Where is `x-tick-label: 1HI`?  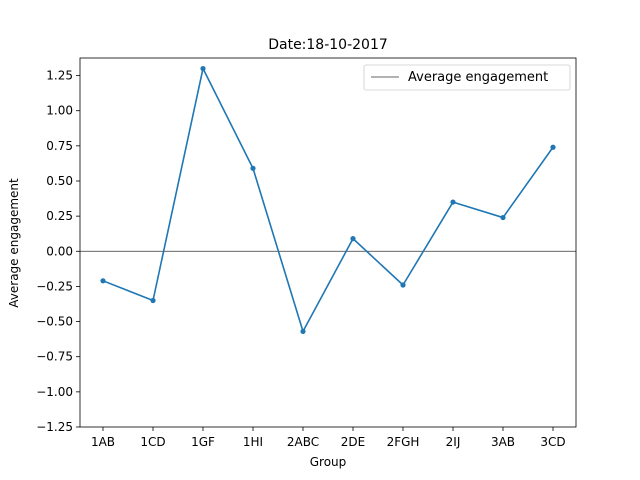
x-tick-label: 1HI is located at coordinates (253, 442).